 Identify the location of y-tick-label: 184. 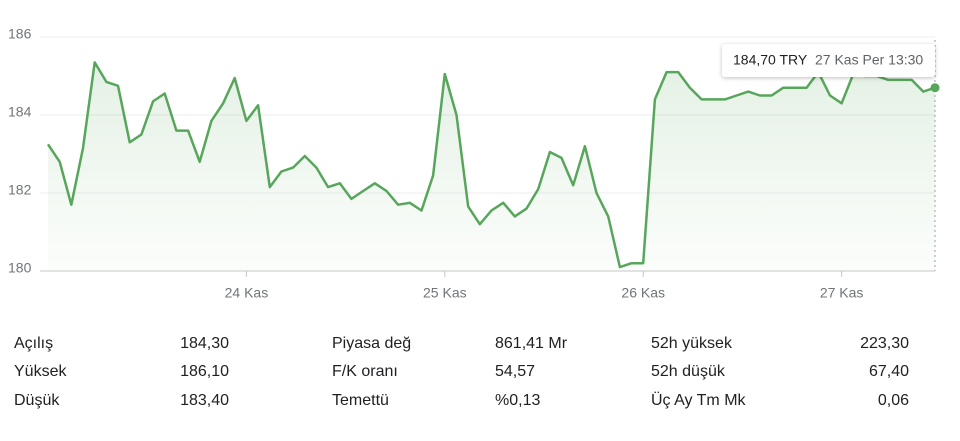
(20, 112).